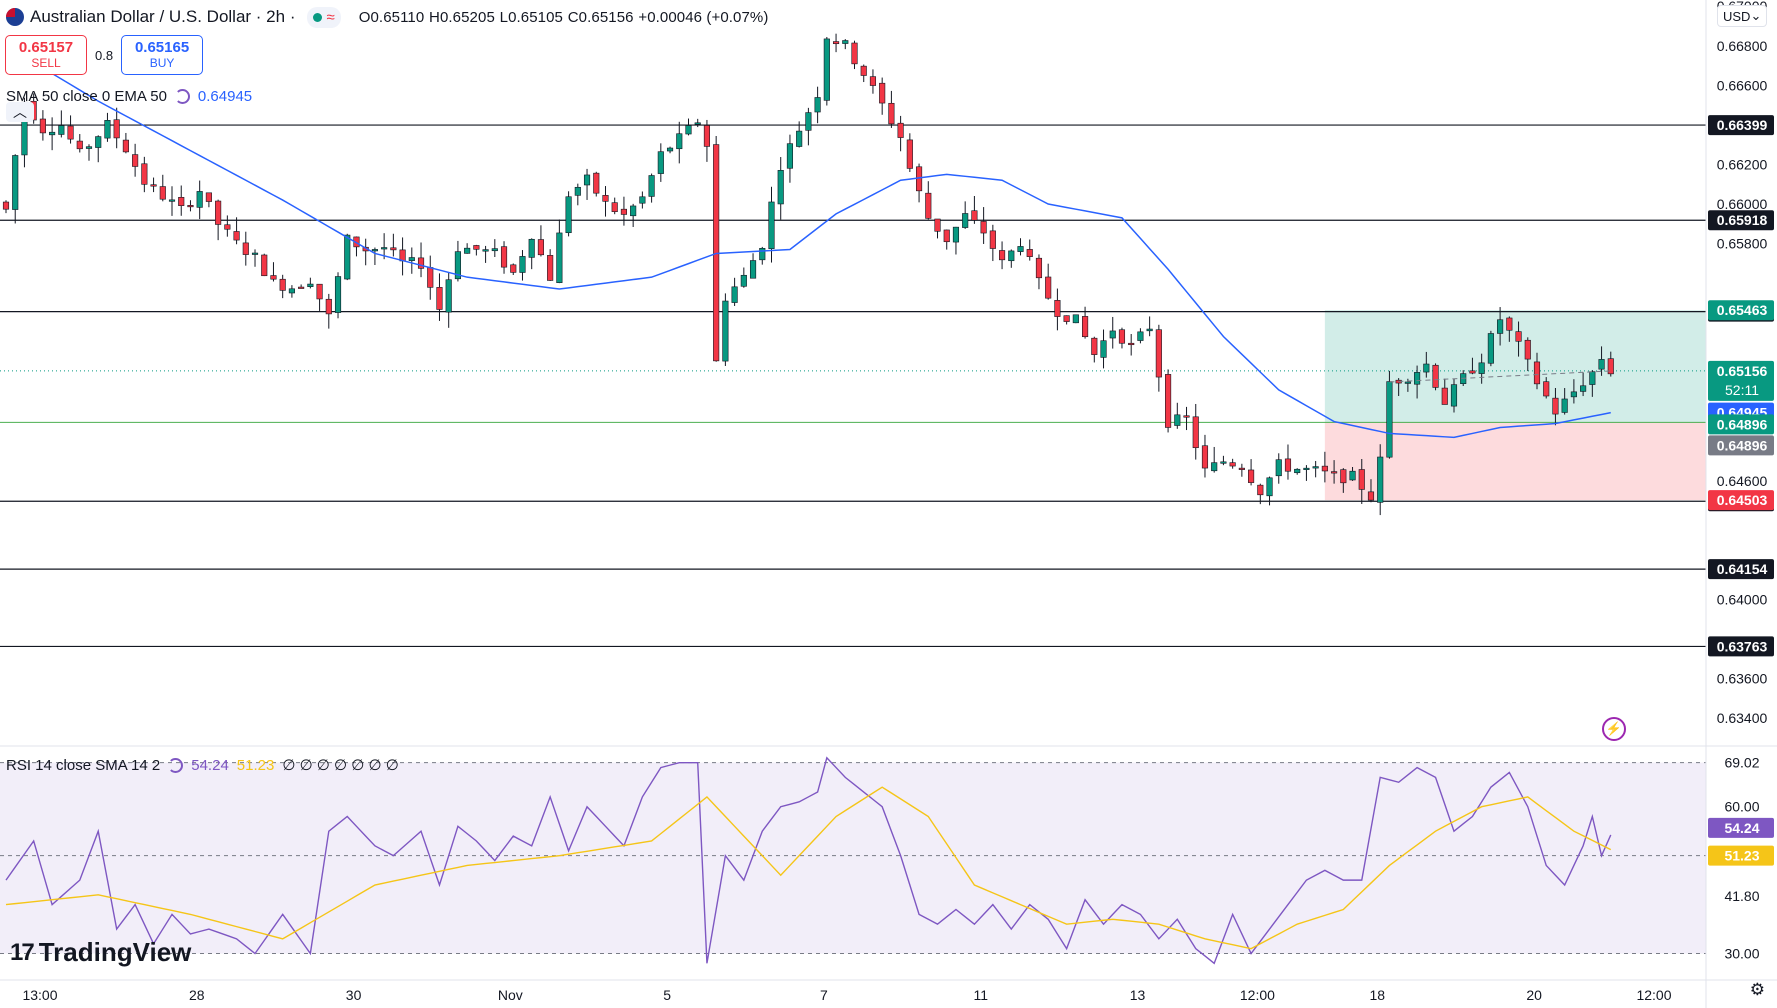  Describe the element at coordinates (667, 995) in the screenshot. I see `time-tick-label: 5` at that location.